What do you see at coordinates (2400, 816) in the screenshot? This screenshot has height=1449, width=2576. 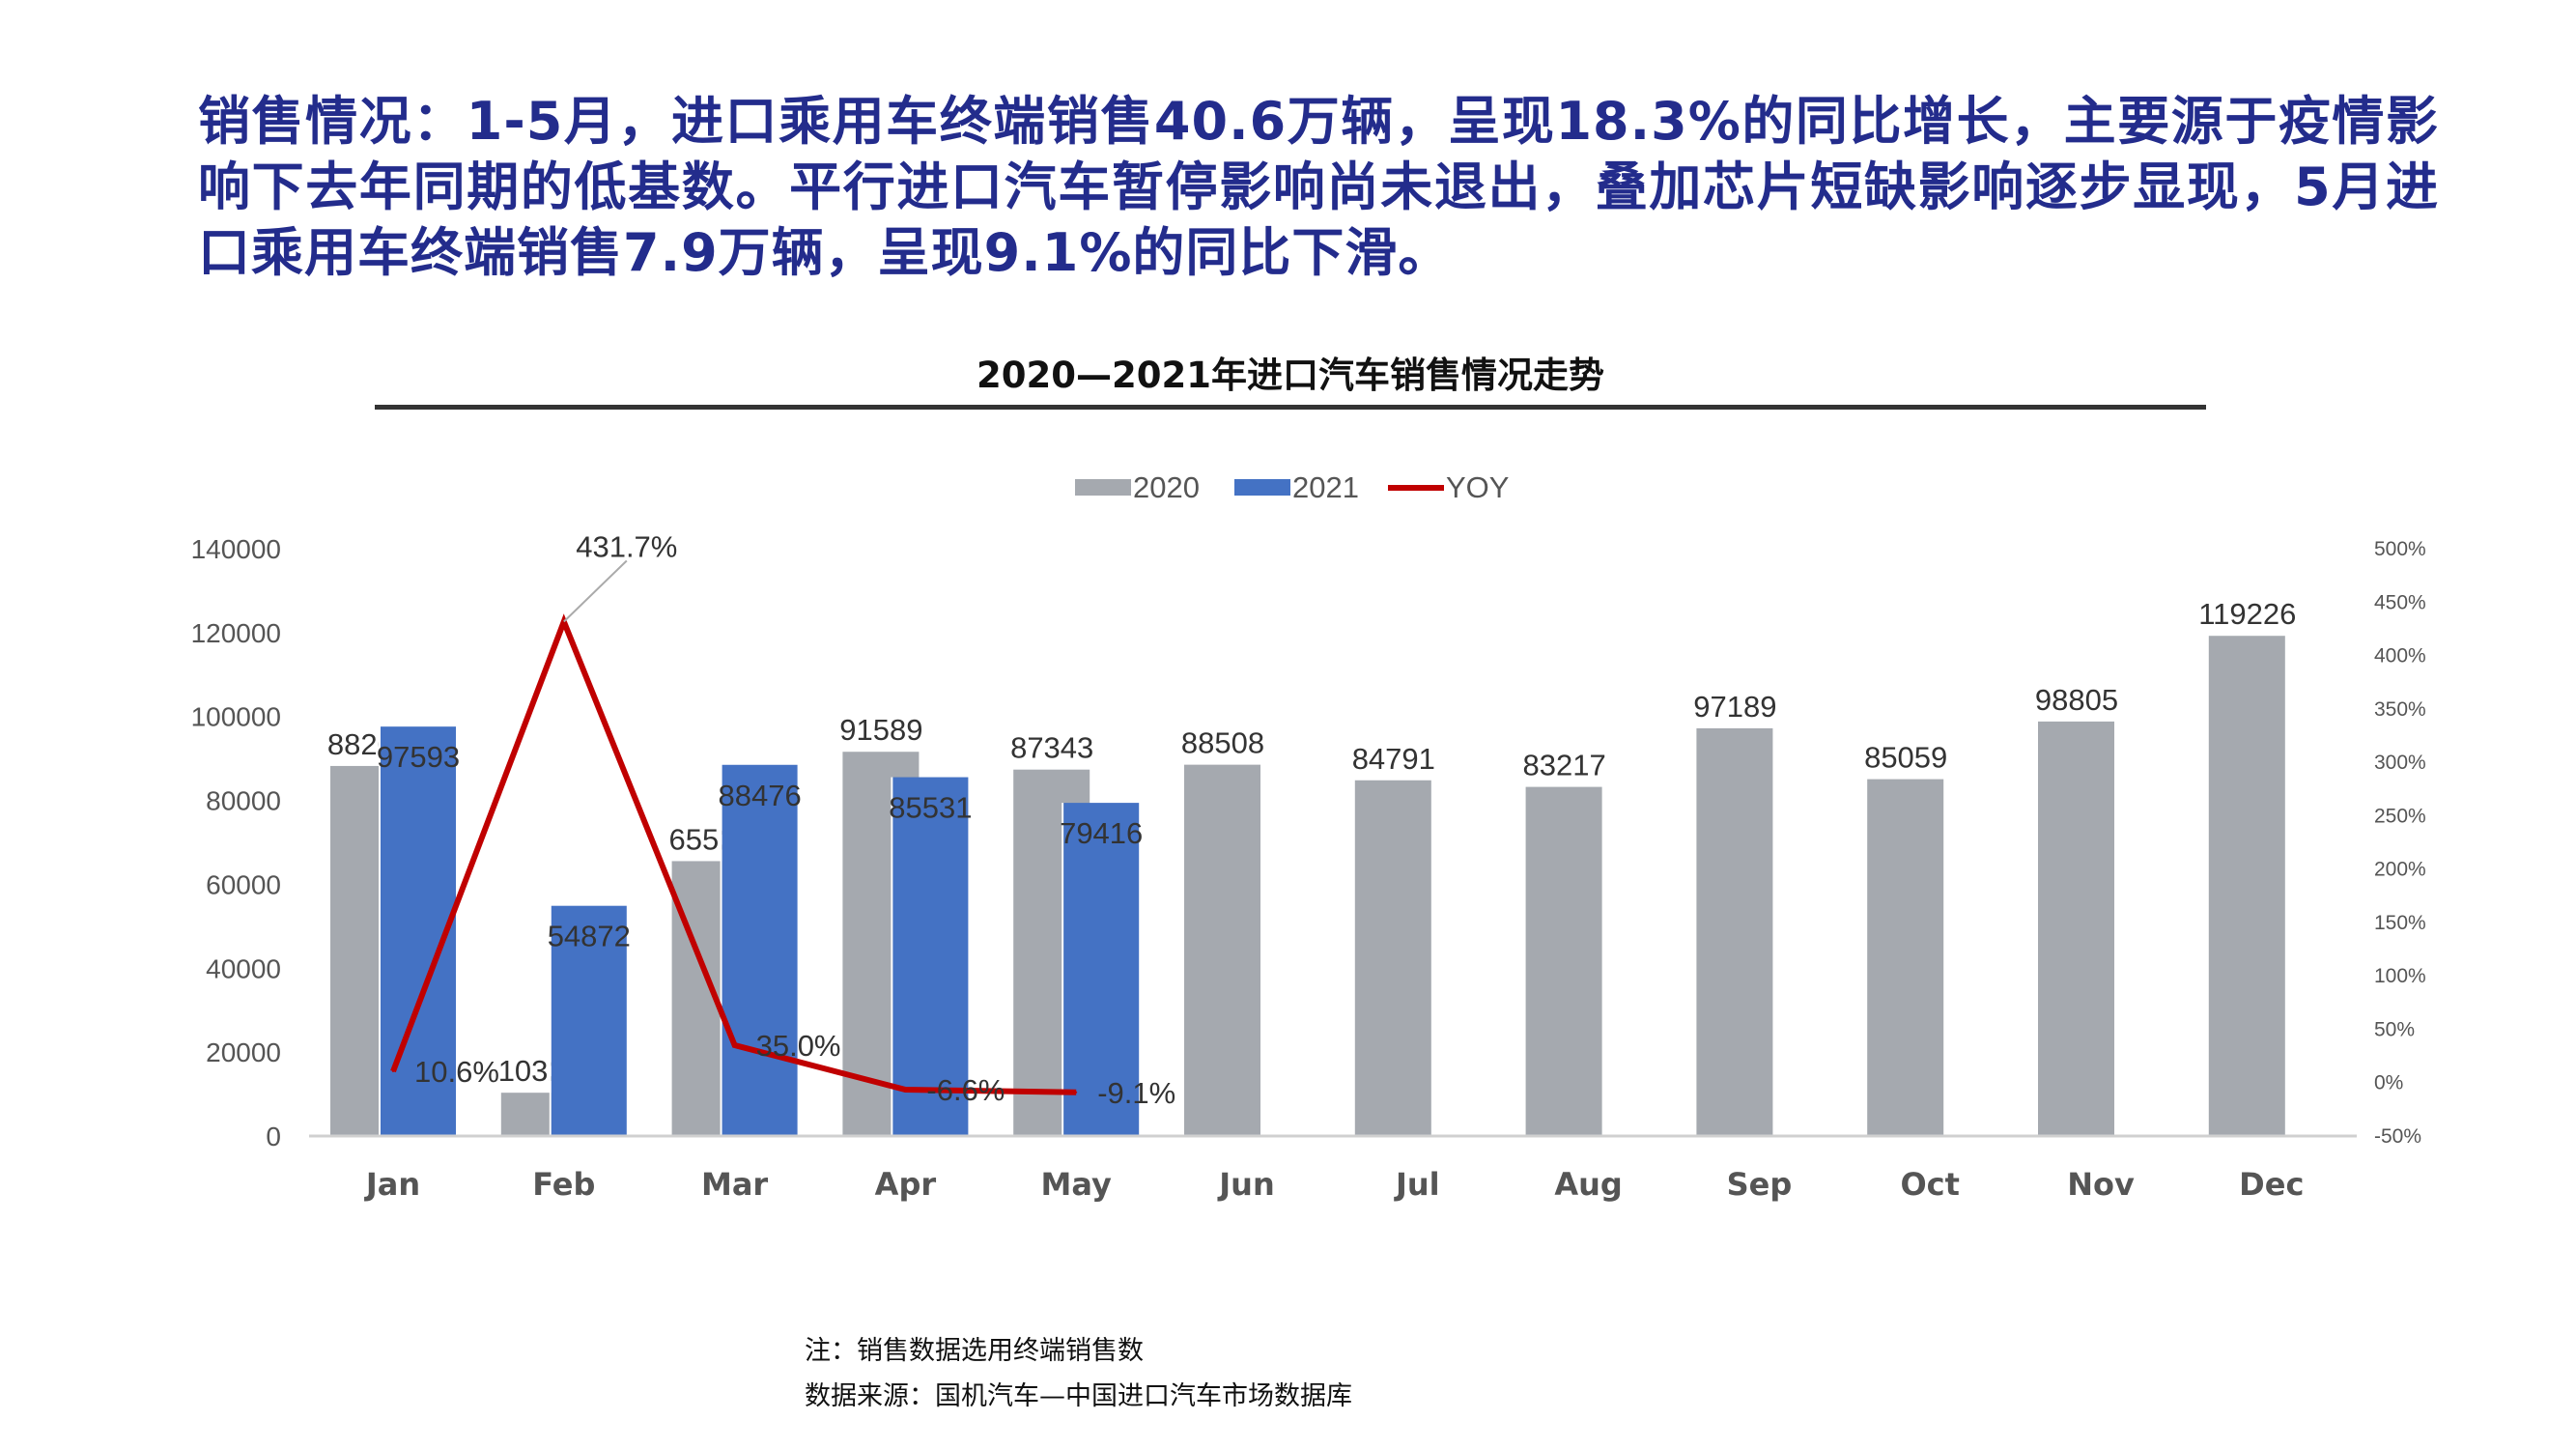 I see `y-right-tick-label: 250%` at bounding box center [2400, 816].